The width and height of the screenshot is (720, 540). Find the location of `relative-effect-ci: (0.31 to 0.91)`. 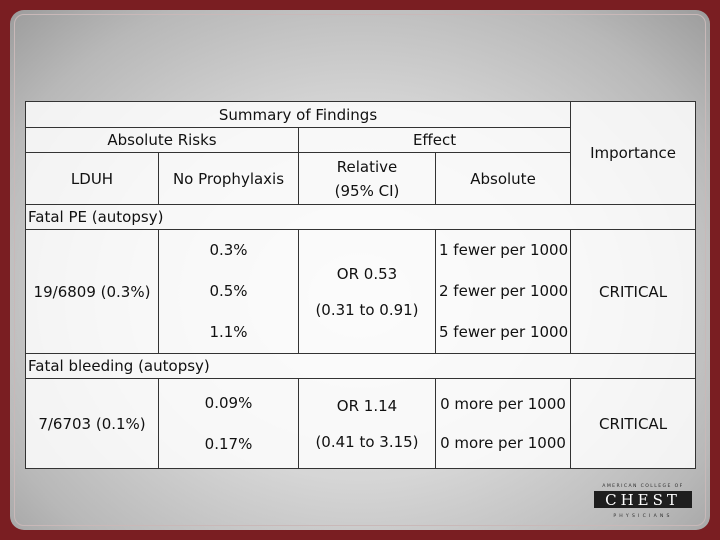

relative-effect-ci: (0.31 to 0.91) is located at coordinates (367, 309).